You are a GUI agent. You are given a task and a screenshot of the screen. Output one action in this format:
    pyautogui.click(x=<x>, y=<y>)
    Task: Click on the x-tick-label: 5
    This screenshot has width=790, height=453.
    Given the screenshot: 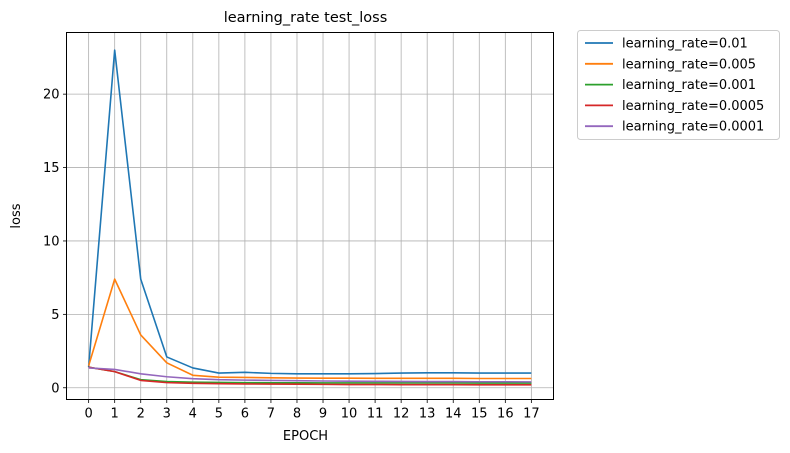 What is the action you would take?
    pyautogui.click(x=219, y=414)
    